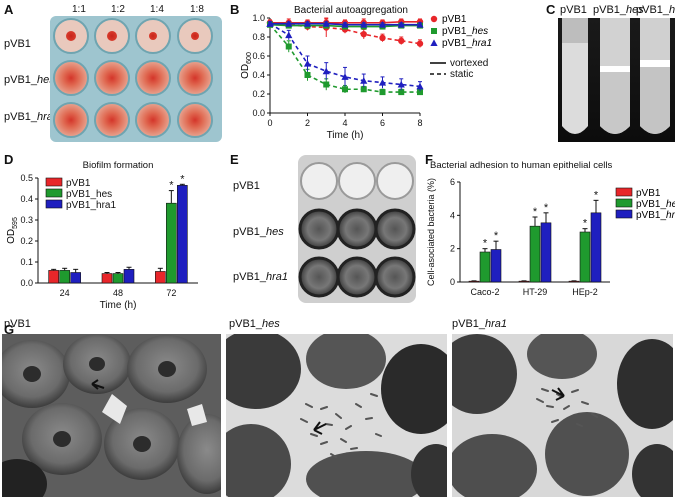 This screenshot has height=499, width=675. What do you see at coordinates (452, 282) in the screenshot?
I see `y-tick-label: 0` at bounding box center [452, 282].